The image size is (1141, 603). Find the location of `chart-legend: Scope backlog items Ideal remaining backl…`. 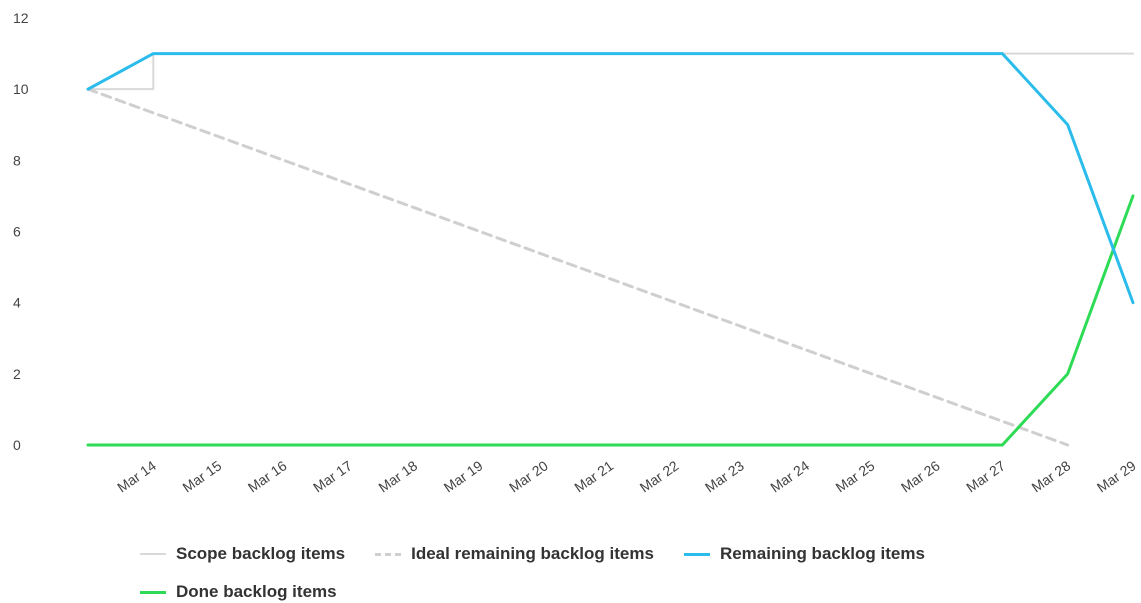

chart-legend: Scope backlog items Ideal remaining backl… is located at coordinates (620, 573).